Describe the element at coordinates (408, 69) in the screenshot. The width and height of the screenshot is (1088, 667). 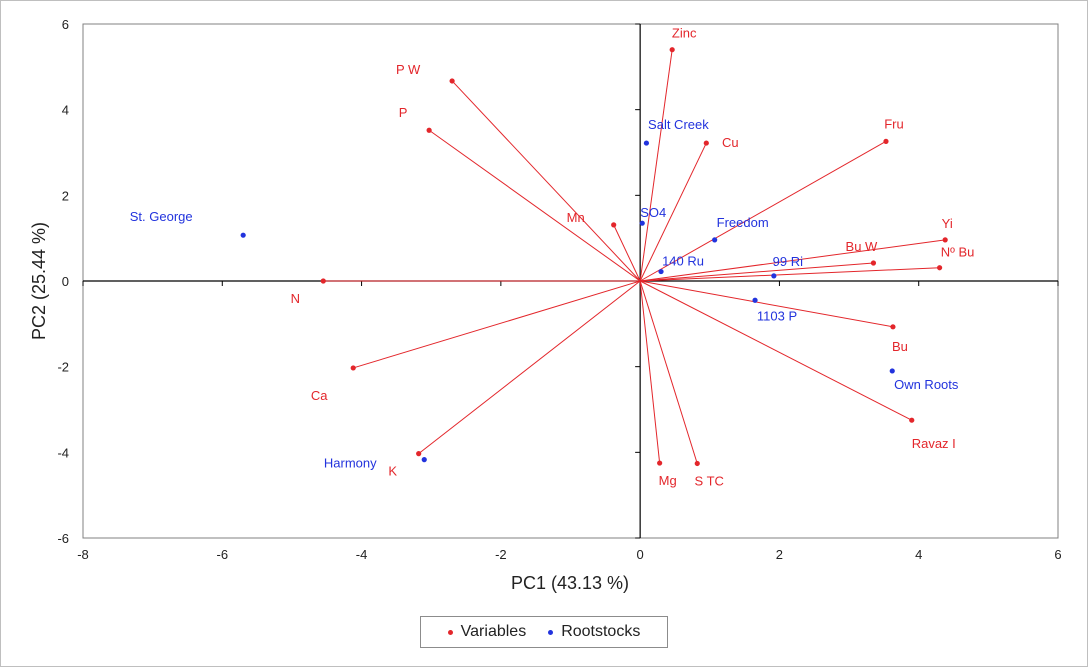
I see `variables-point-label: P W` at that location.